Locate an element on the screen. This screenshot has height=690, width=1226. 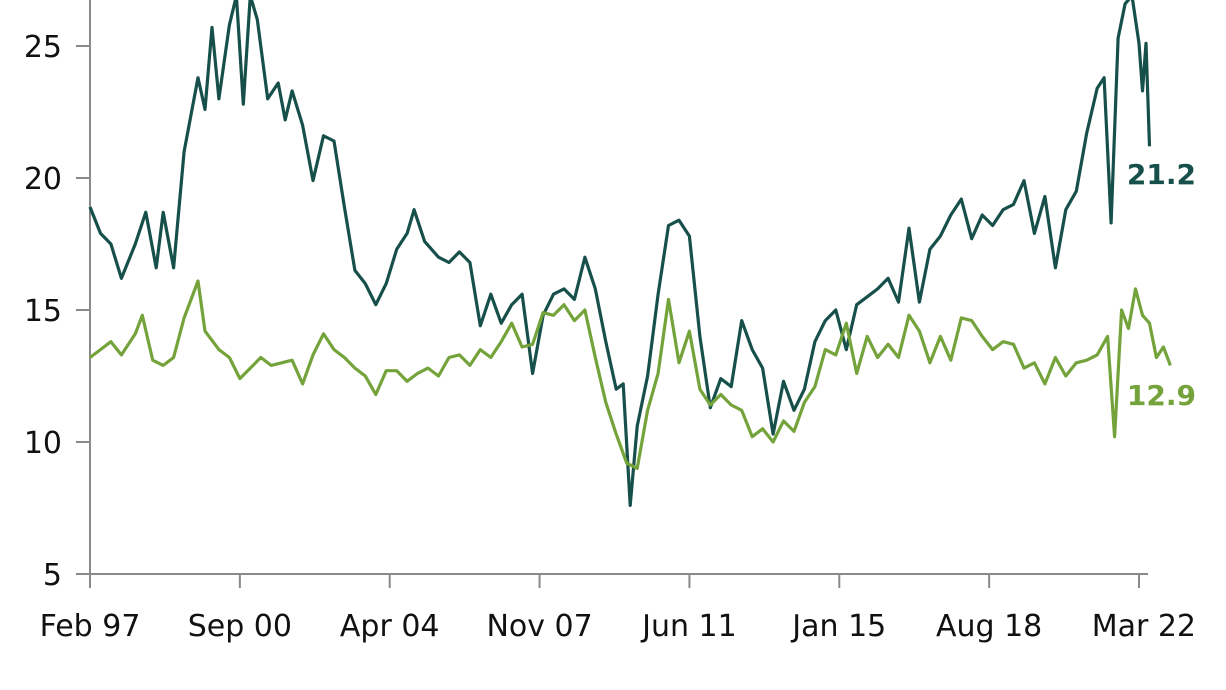
y-tick-label: 20 is located at coordinates (43, 179).